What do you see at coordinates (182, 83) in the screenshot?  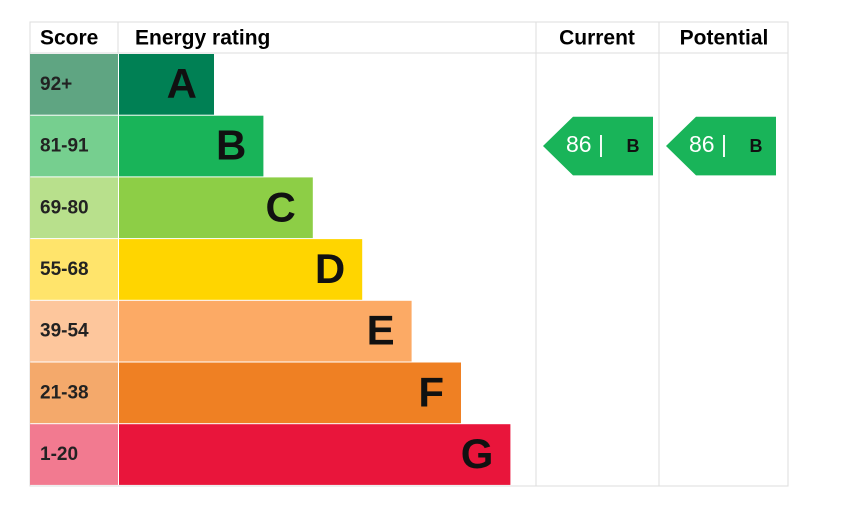 I see `rating-letter: A` at bounding box center [182, 83].